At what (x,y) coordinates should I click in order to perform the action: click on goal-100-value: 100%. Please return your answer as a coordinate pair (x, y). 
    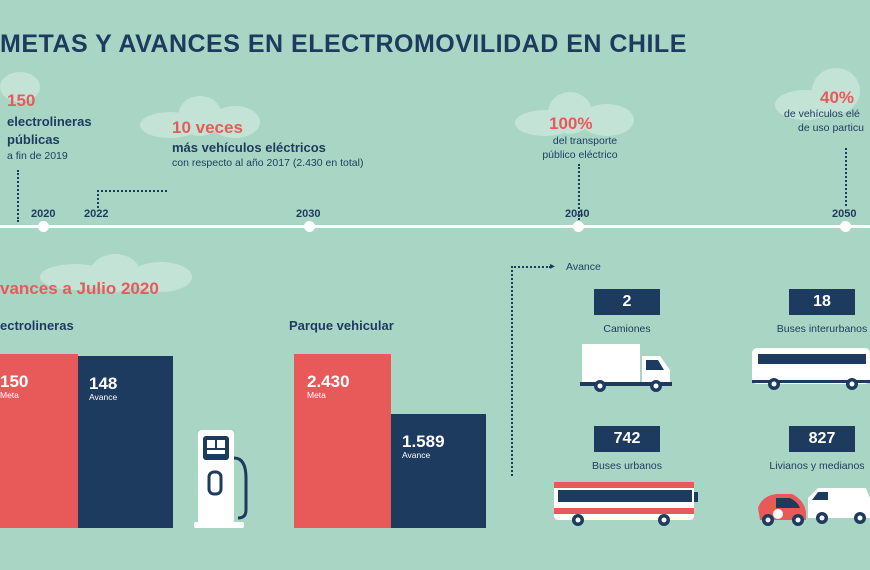
    Looking at the image, I should click on (571, 123).